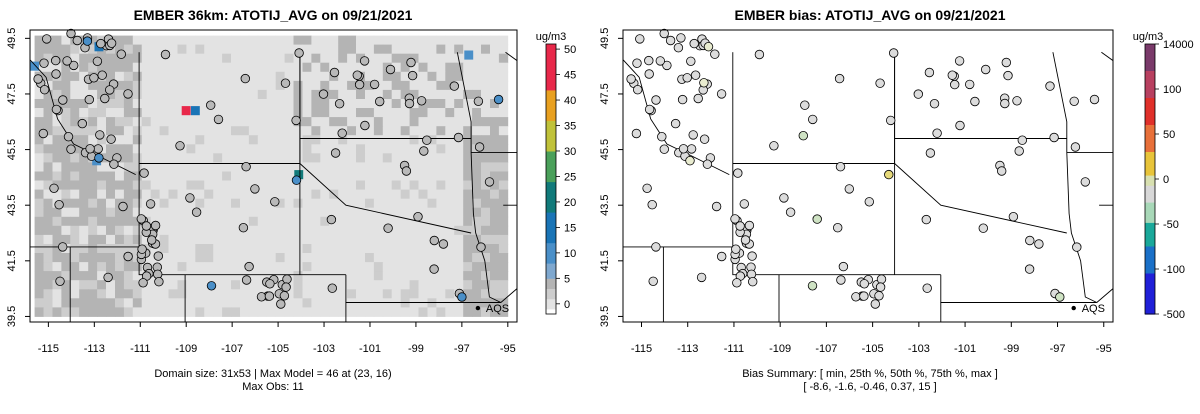 This screenshot has height=414, width=1200. I want to click on state-border-line, so click(511, 56).